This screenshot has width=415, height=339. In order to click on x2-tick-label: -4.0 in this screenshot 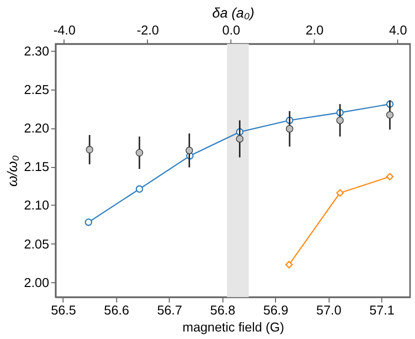, I will do `click(64, 30)`.